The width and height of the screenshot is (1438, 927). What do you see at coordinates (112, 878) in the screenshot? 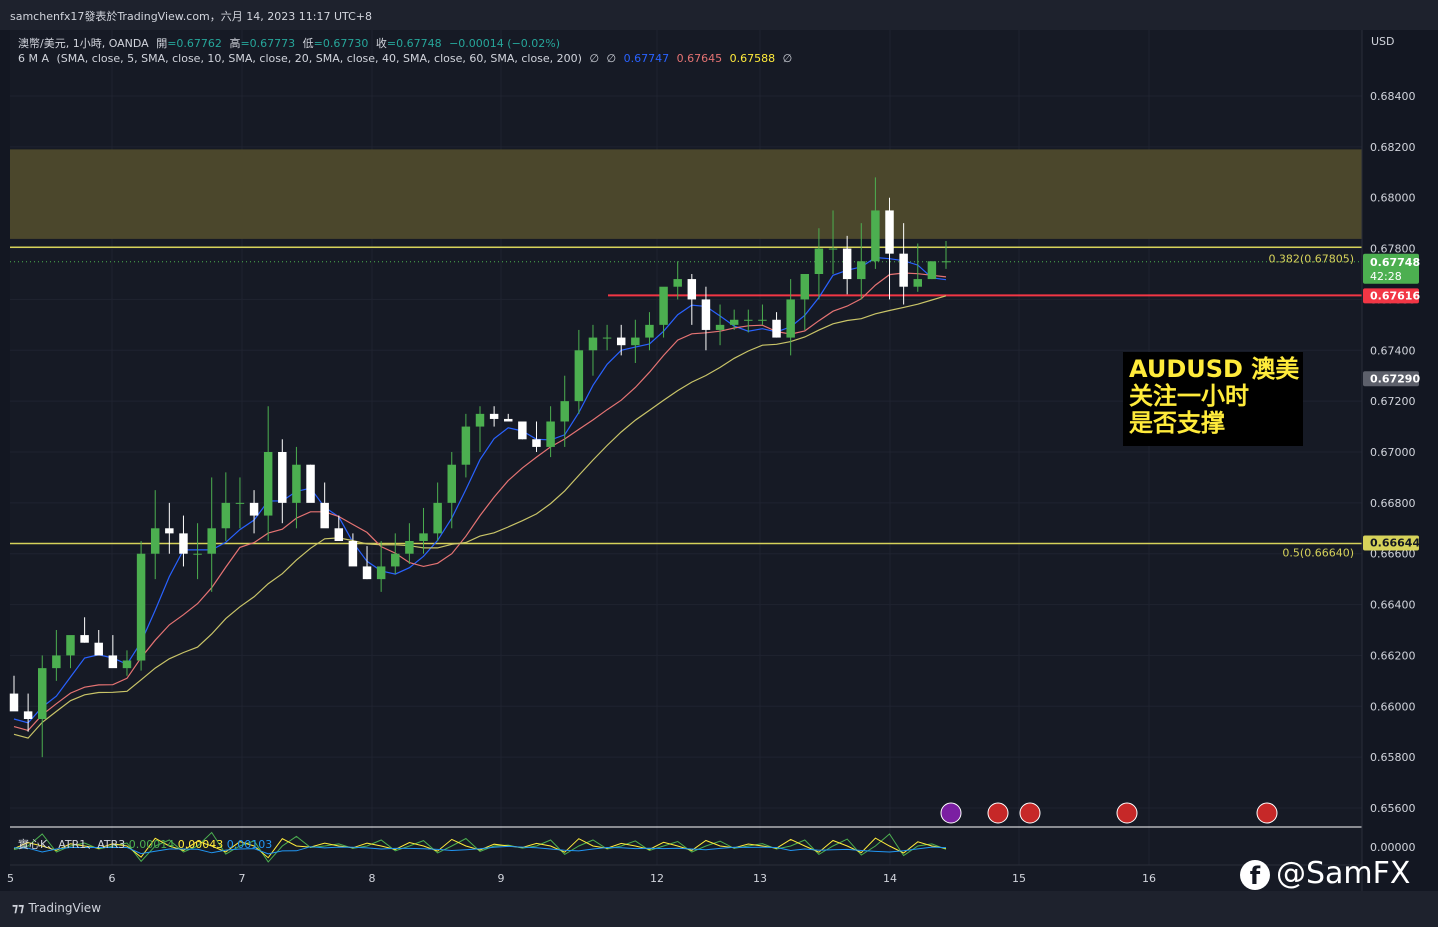
I see `time-tick-label: 6` at bounding box center [112, 878].